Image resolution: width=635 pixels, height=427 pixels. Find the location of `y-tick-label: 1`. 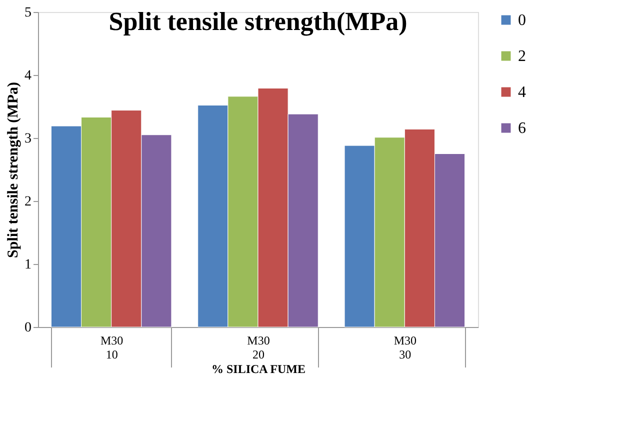

y-tick-label: 1 is located at coordinates (28, 265).